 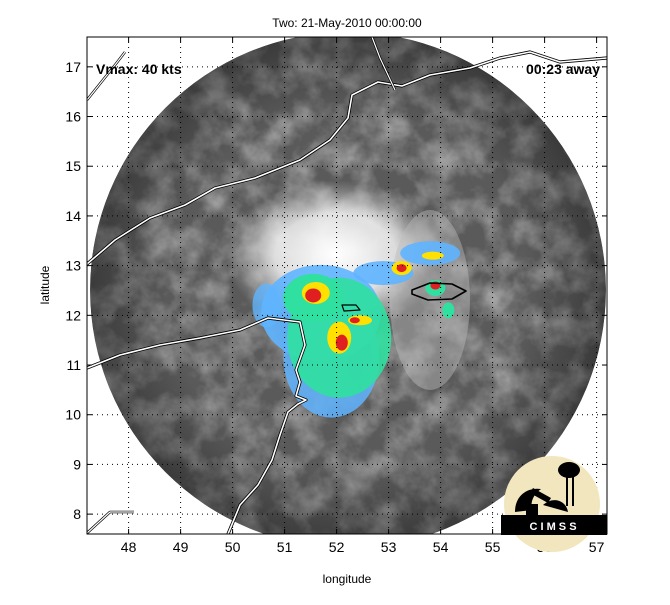 I want to click on y-axis-label: latitude, so click(x=45, y=284).